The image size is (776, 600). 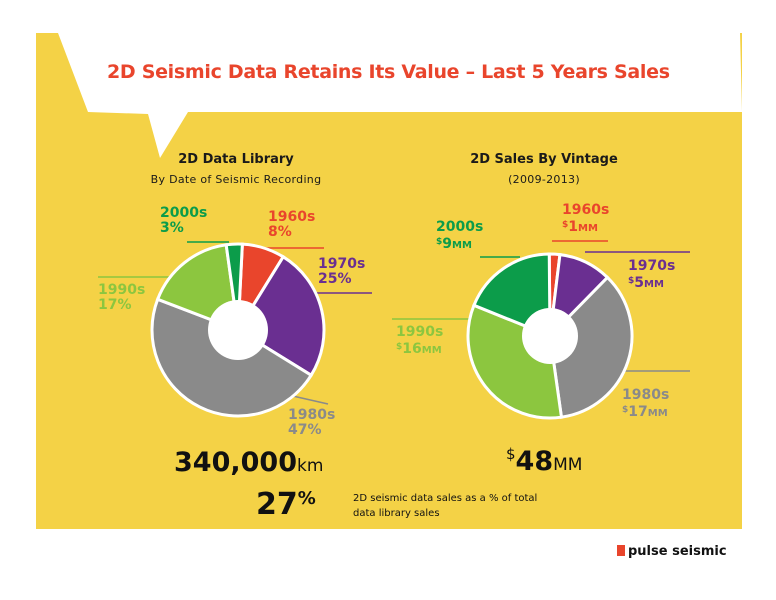 I want to click on label-value: 25%, so click(x=335, y=279).